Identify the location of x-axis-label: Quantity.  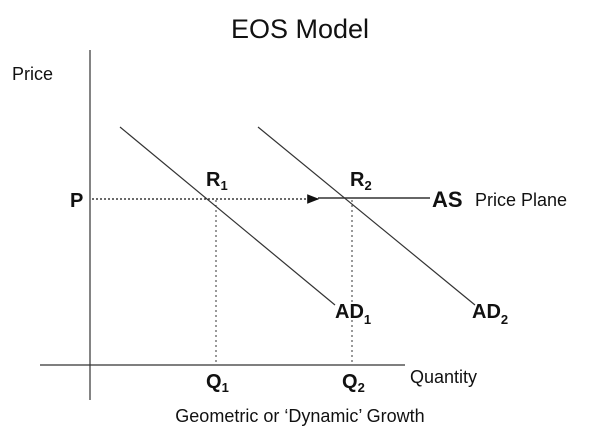
(443, 377).